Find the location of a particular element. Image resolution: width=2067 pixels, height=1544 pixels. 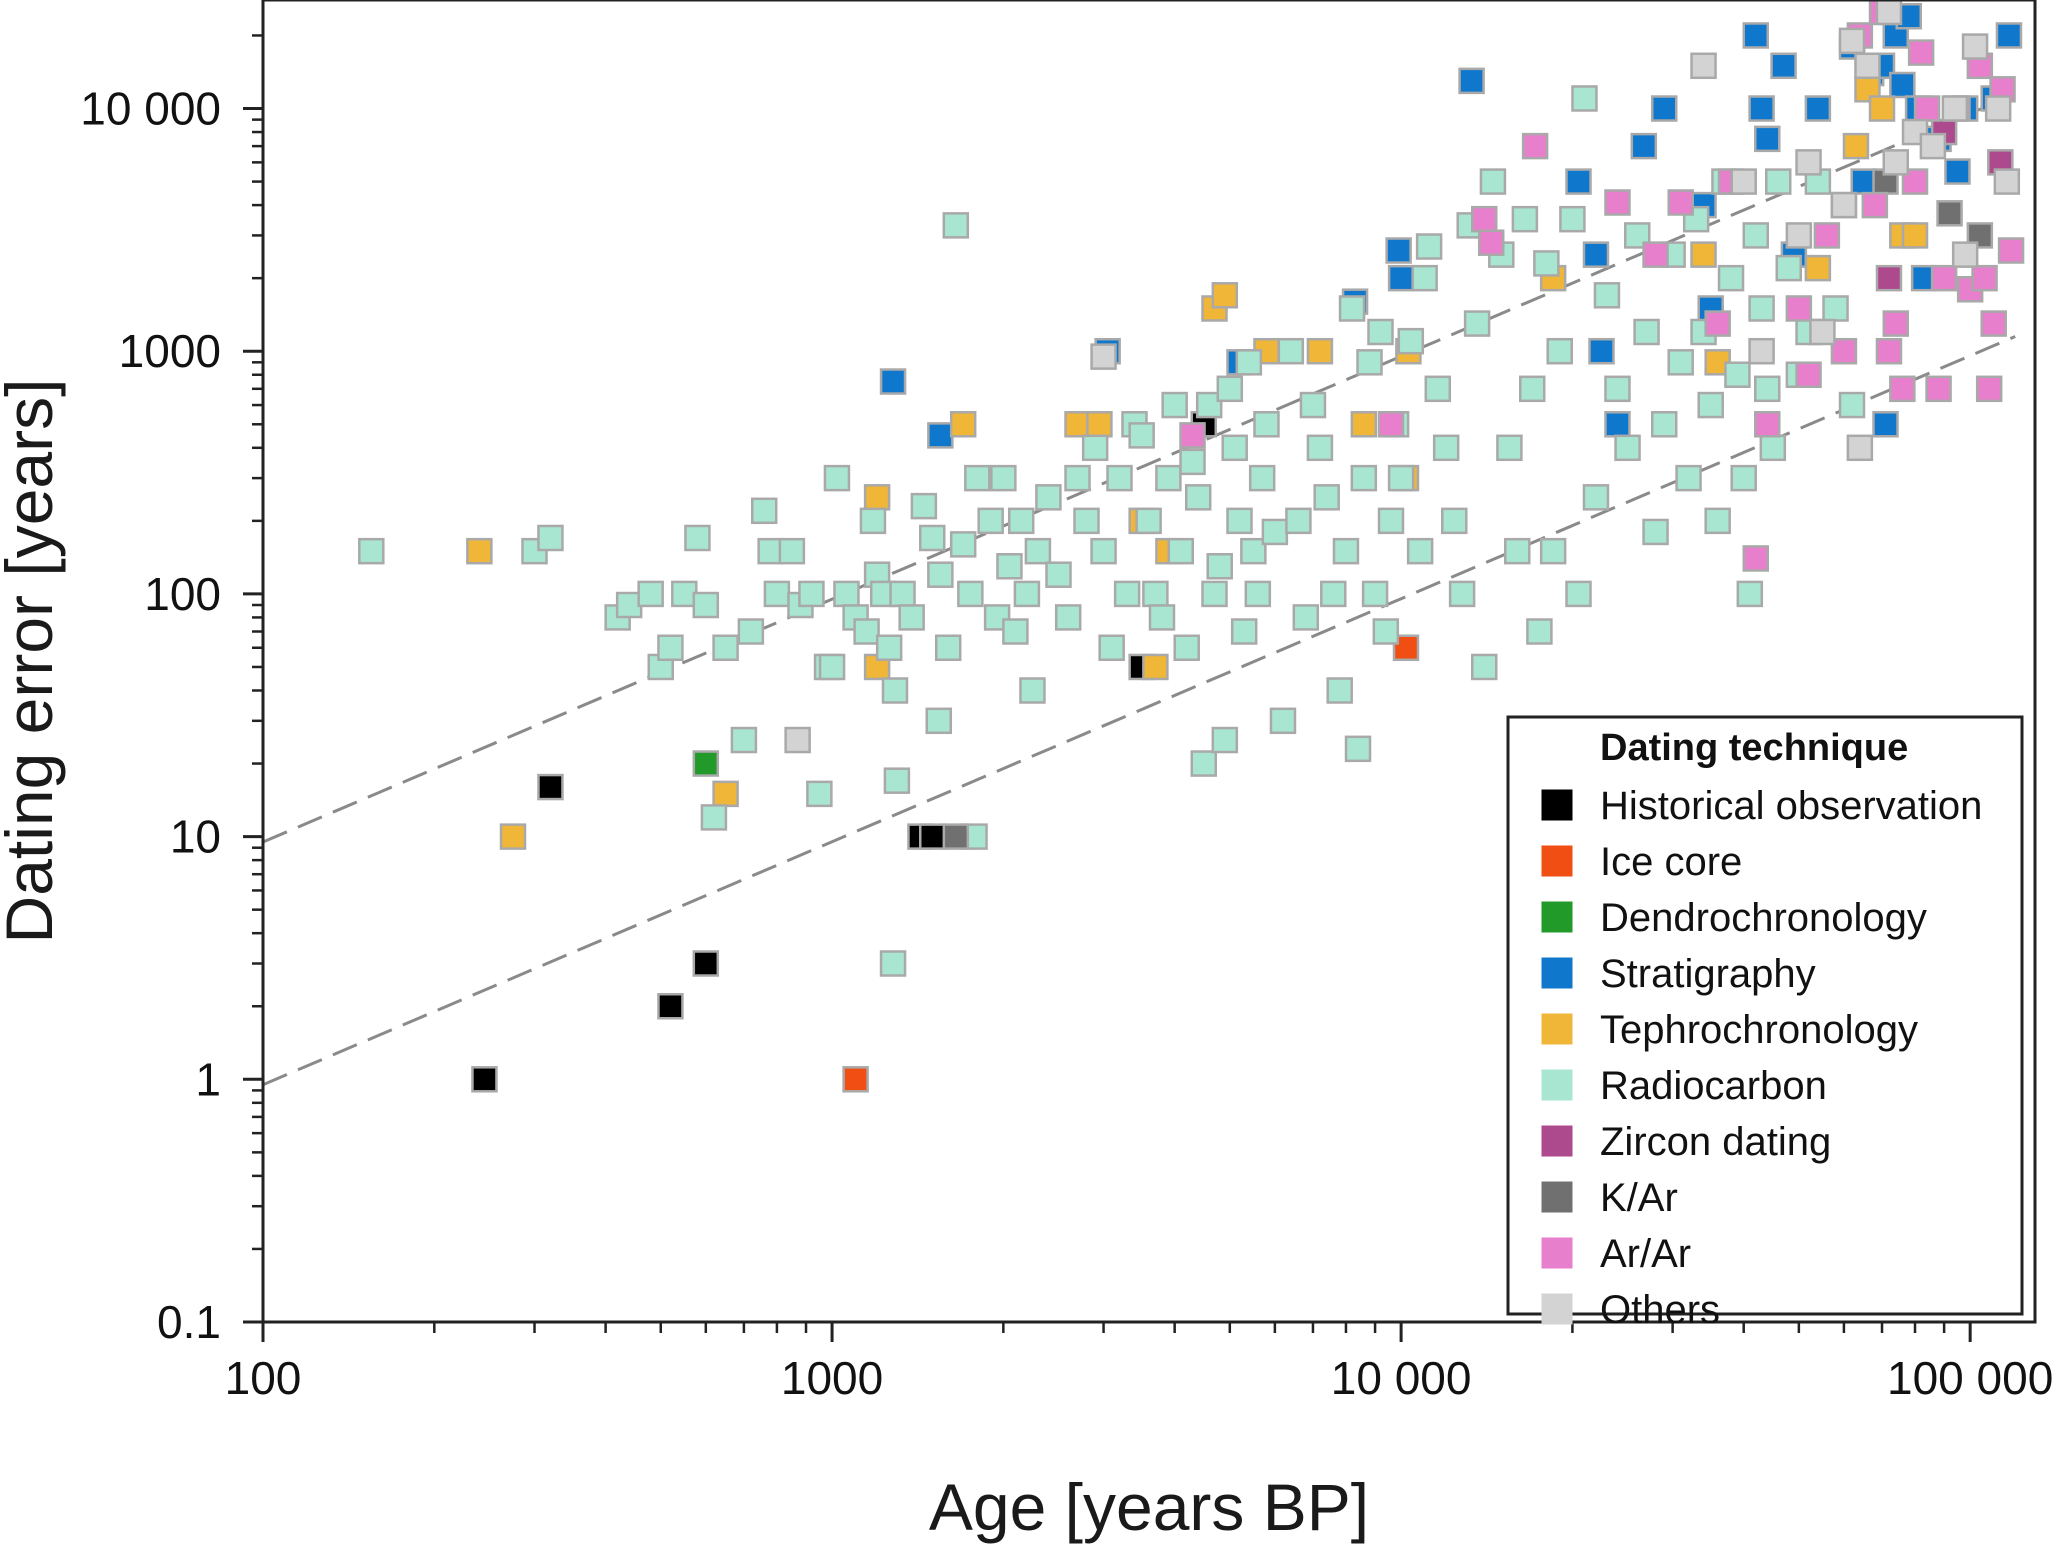

x-tick-label: 1000 is located at coordinates (832, 1378).